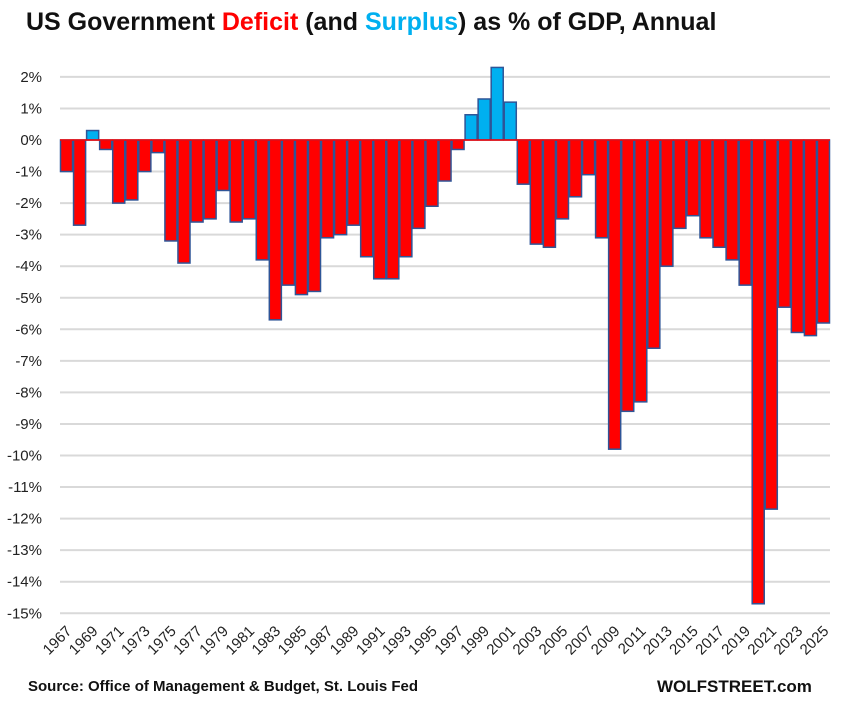 Image resolution: width=846 pixels, height=706 pixels. What do you see at coordinates (249, 179) in the screenshot?
I see `bar-1981` at bounding box center [249, 179].